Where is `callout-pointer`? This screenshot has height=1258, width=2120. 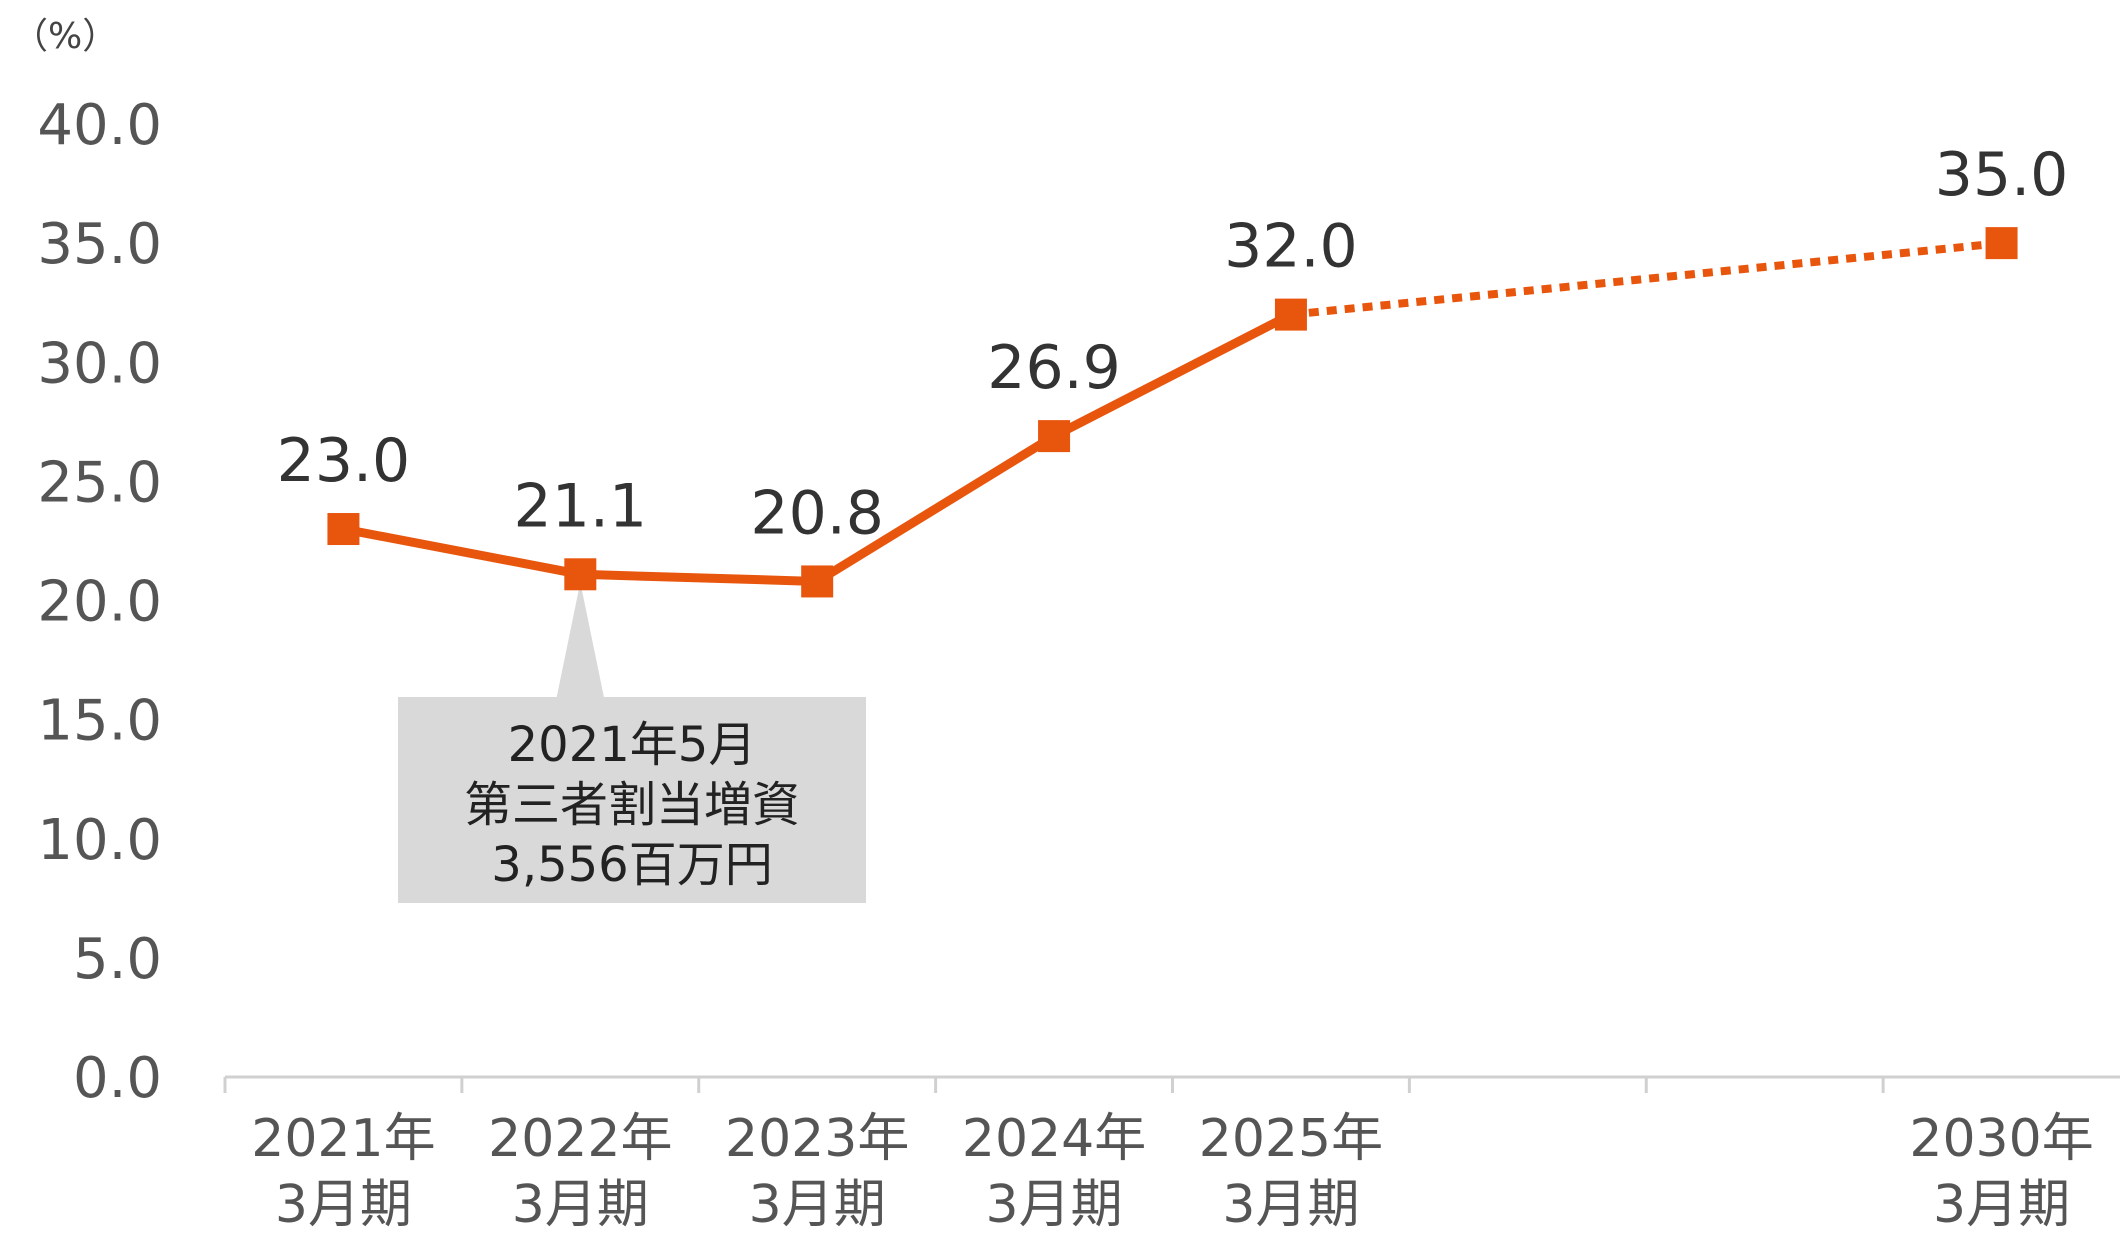 callout-pointer is located at coordinates (580, 640).